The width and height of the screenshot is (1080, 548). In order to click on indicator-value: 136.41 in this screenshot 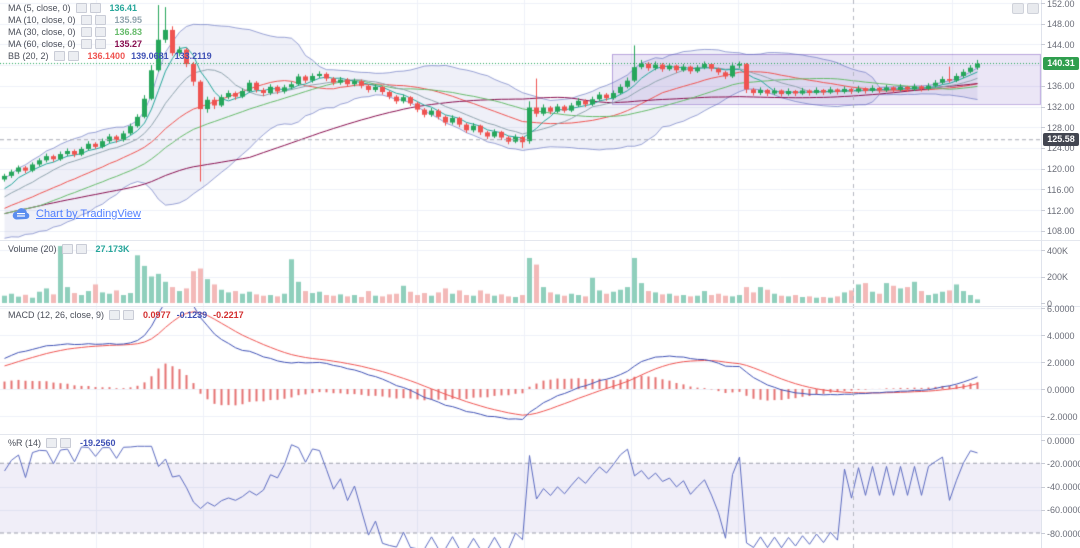, I will do `click(123, 8)`.